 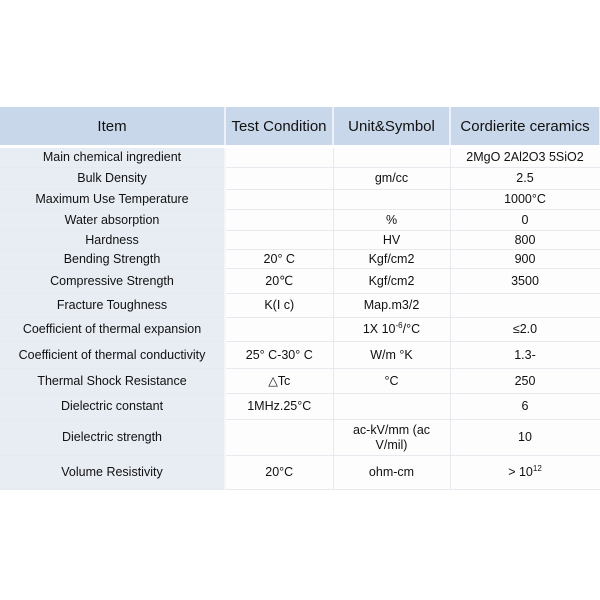 I want to click on item-cell: Maximum Use Temperature, so click(x=113, y=199).